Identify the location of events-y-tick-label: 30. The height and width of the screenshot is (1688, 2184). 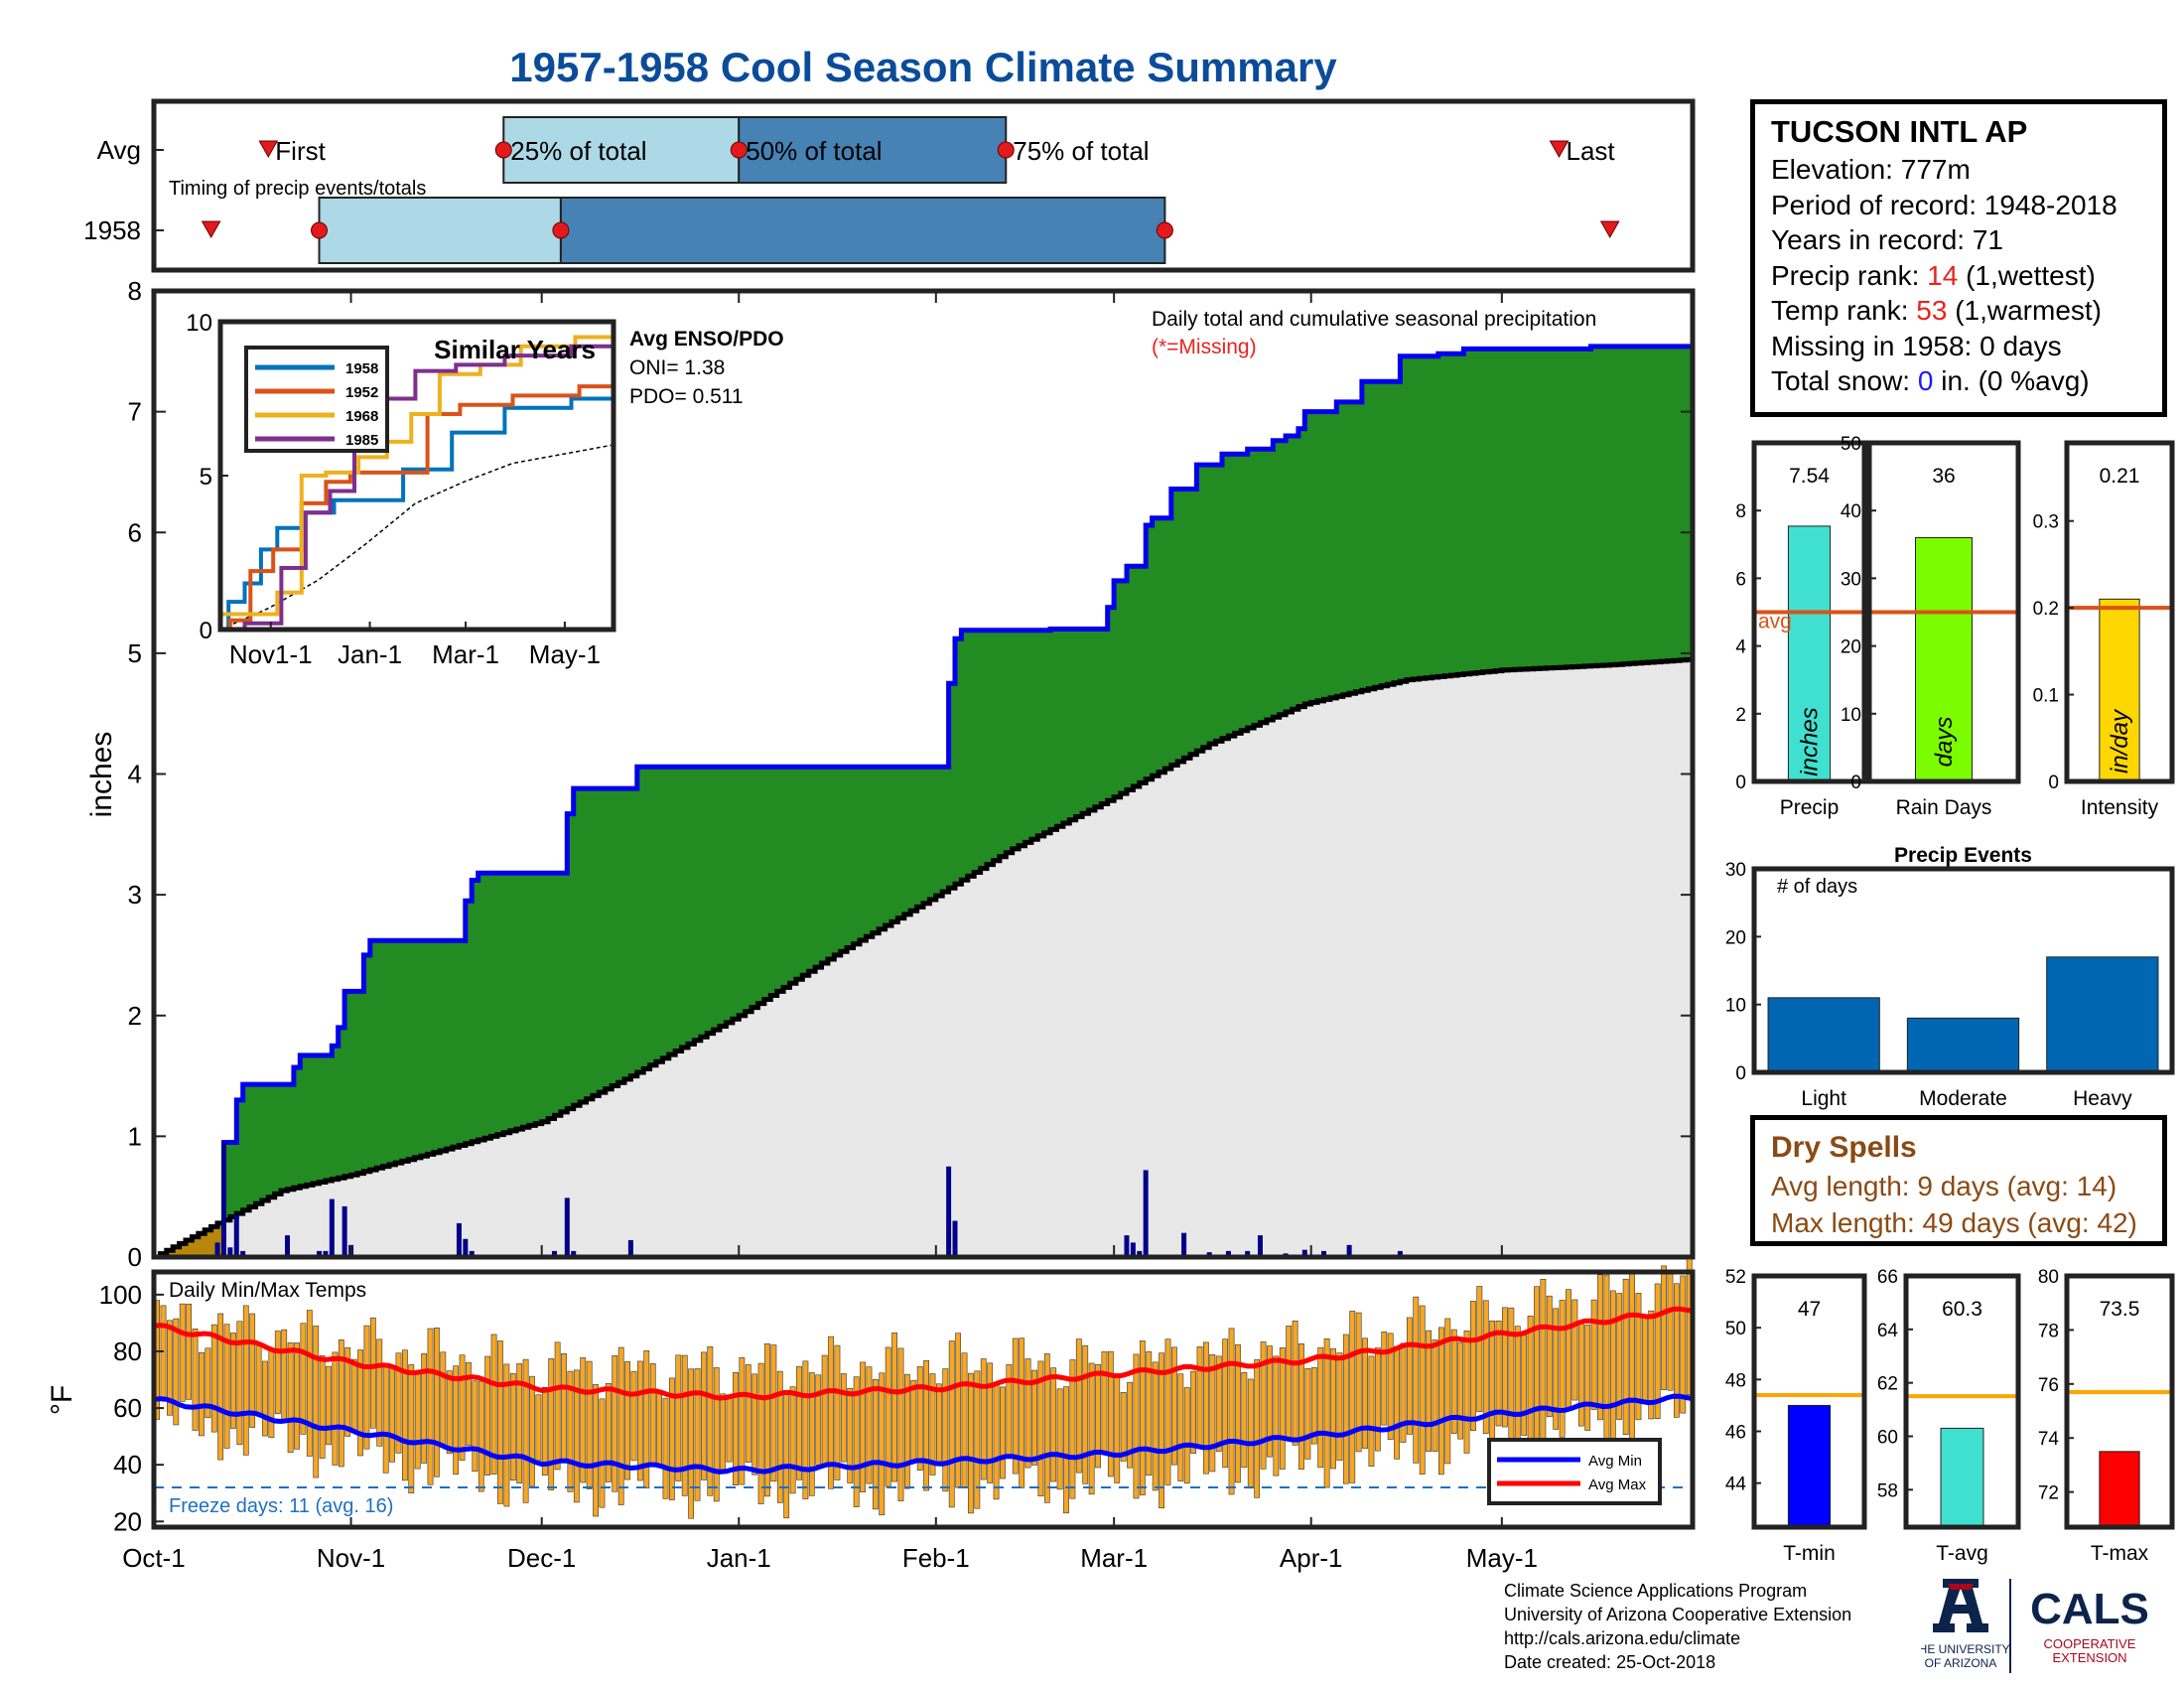
(1735, 870).